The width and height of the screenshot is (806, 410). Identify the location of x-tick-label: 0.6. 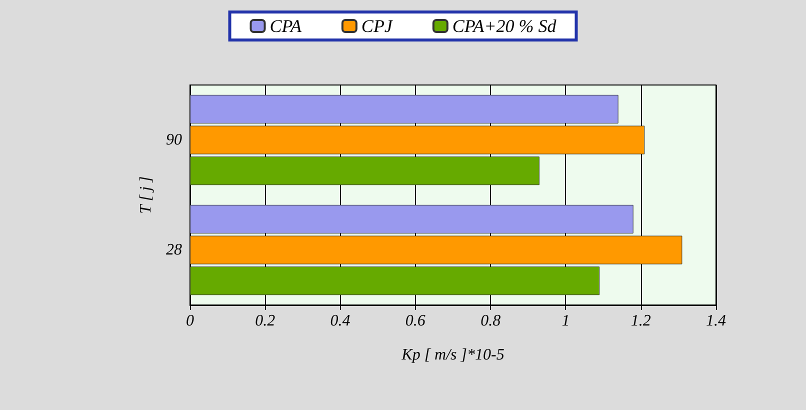
(415, 321).